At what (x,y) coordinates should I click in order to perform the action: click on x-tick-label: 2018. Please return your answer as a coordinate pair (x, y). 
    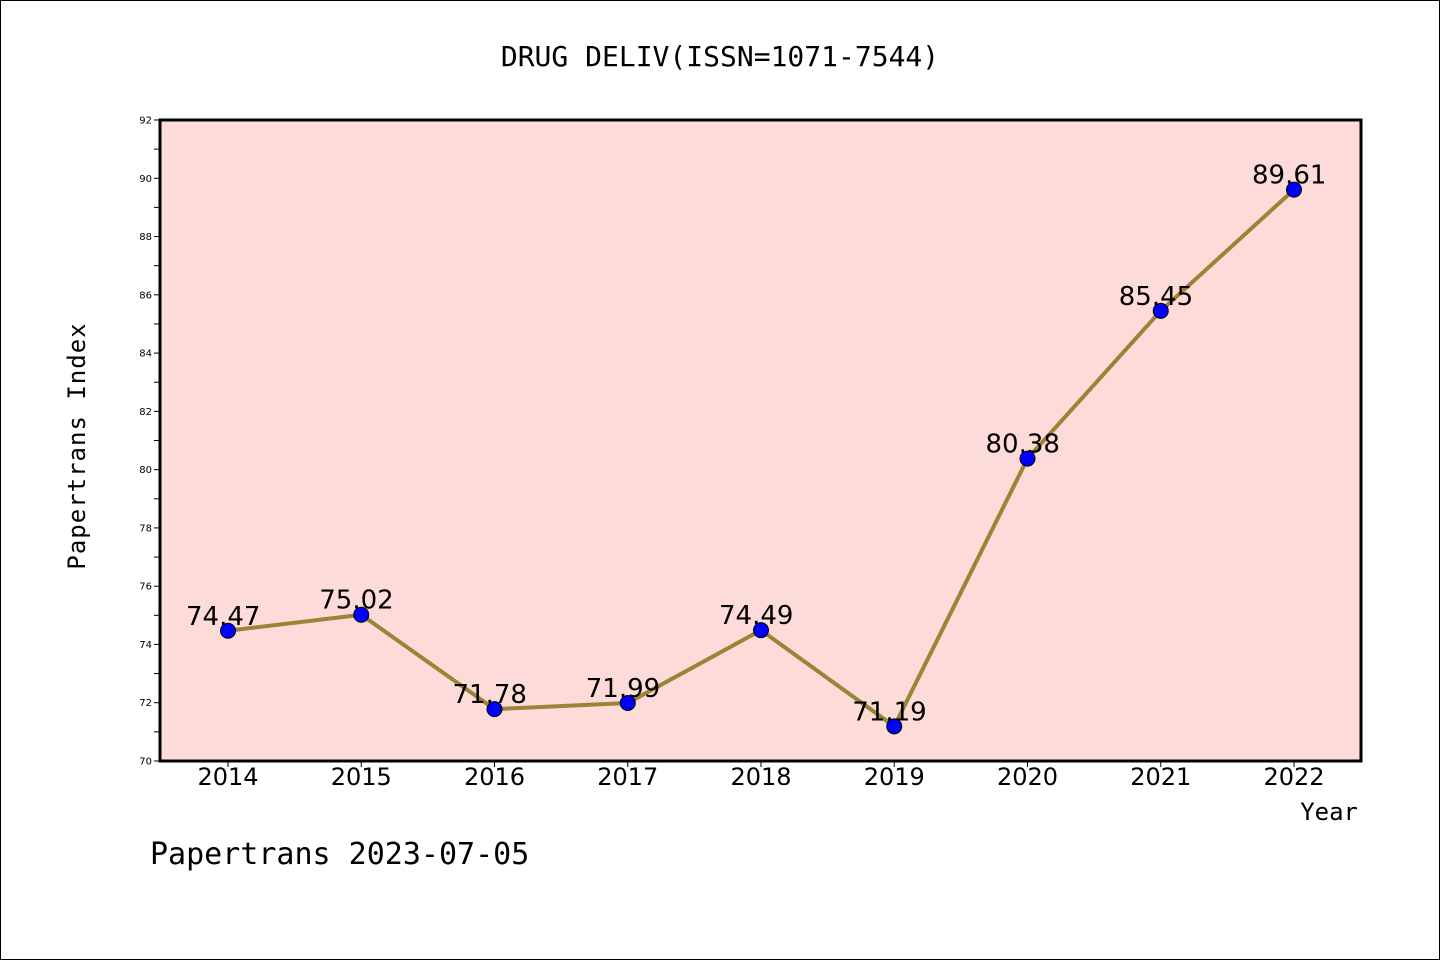
    Looking at the image, I should click on (760, 777).